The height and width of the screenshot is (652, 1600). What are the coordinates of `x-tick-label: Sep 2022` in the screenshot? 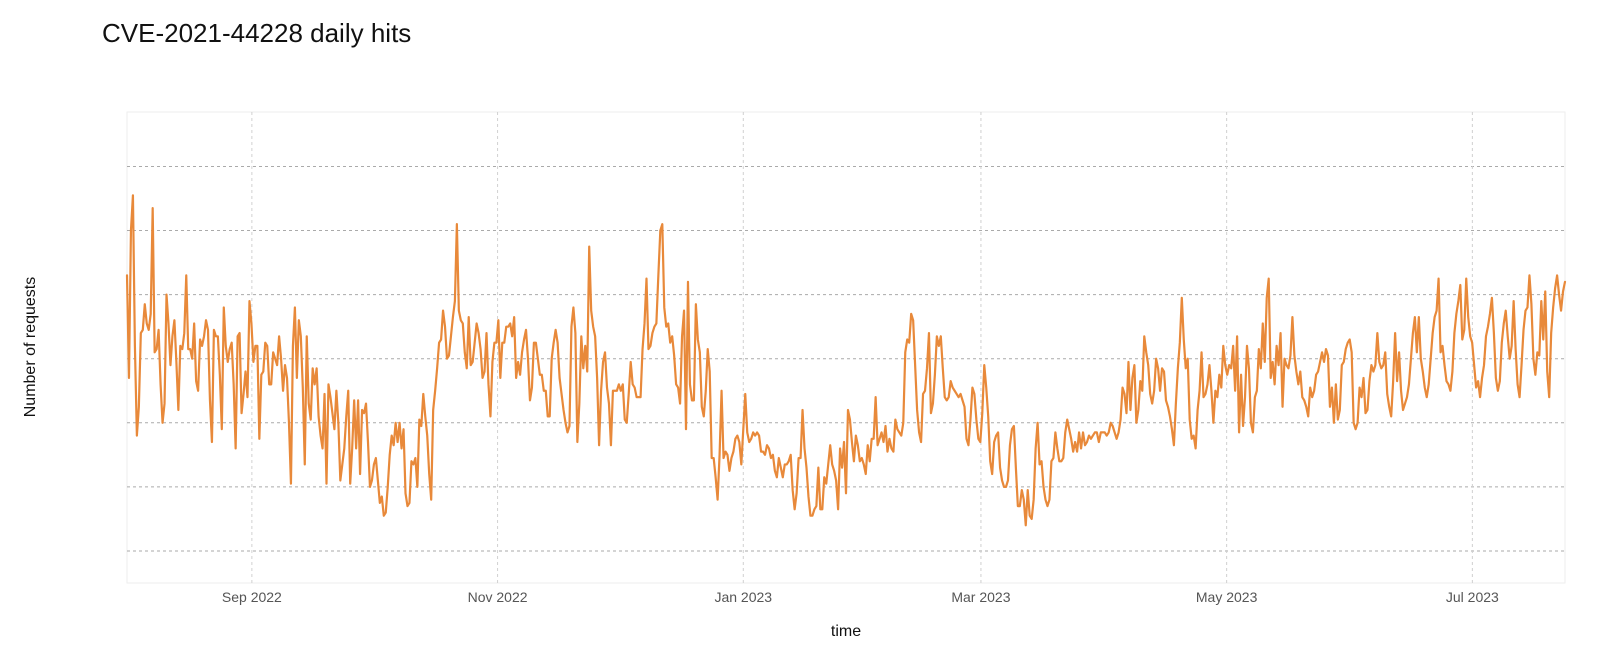 It's located at (252, 597).